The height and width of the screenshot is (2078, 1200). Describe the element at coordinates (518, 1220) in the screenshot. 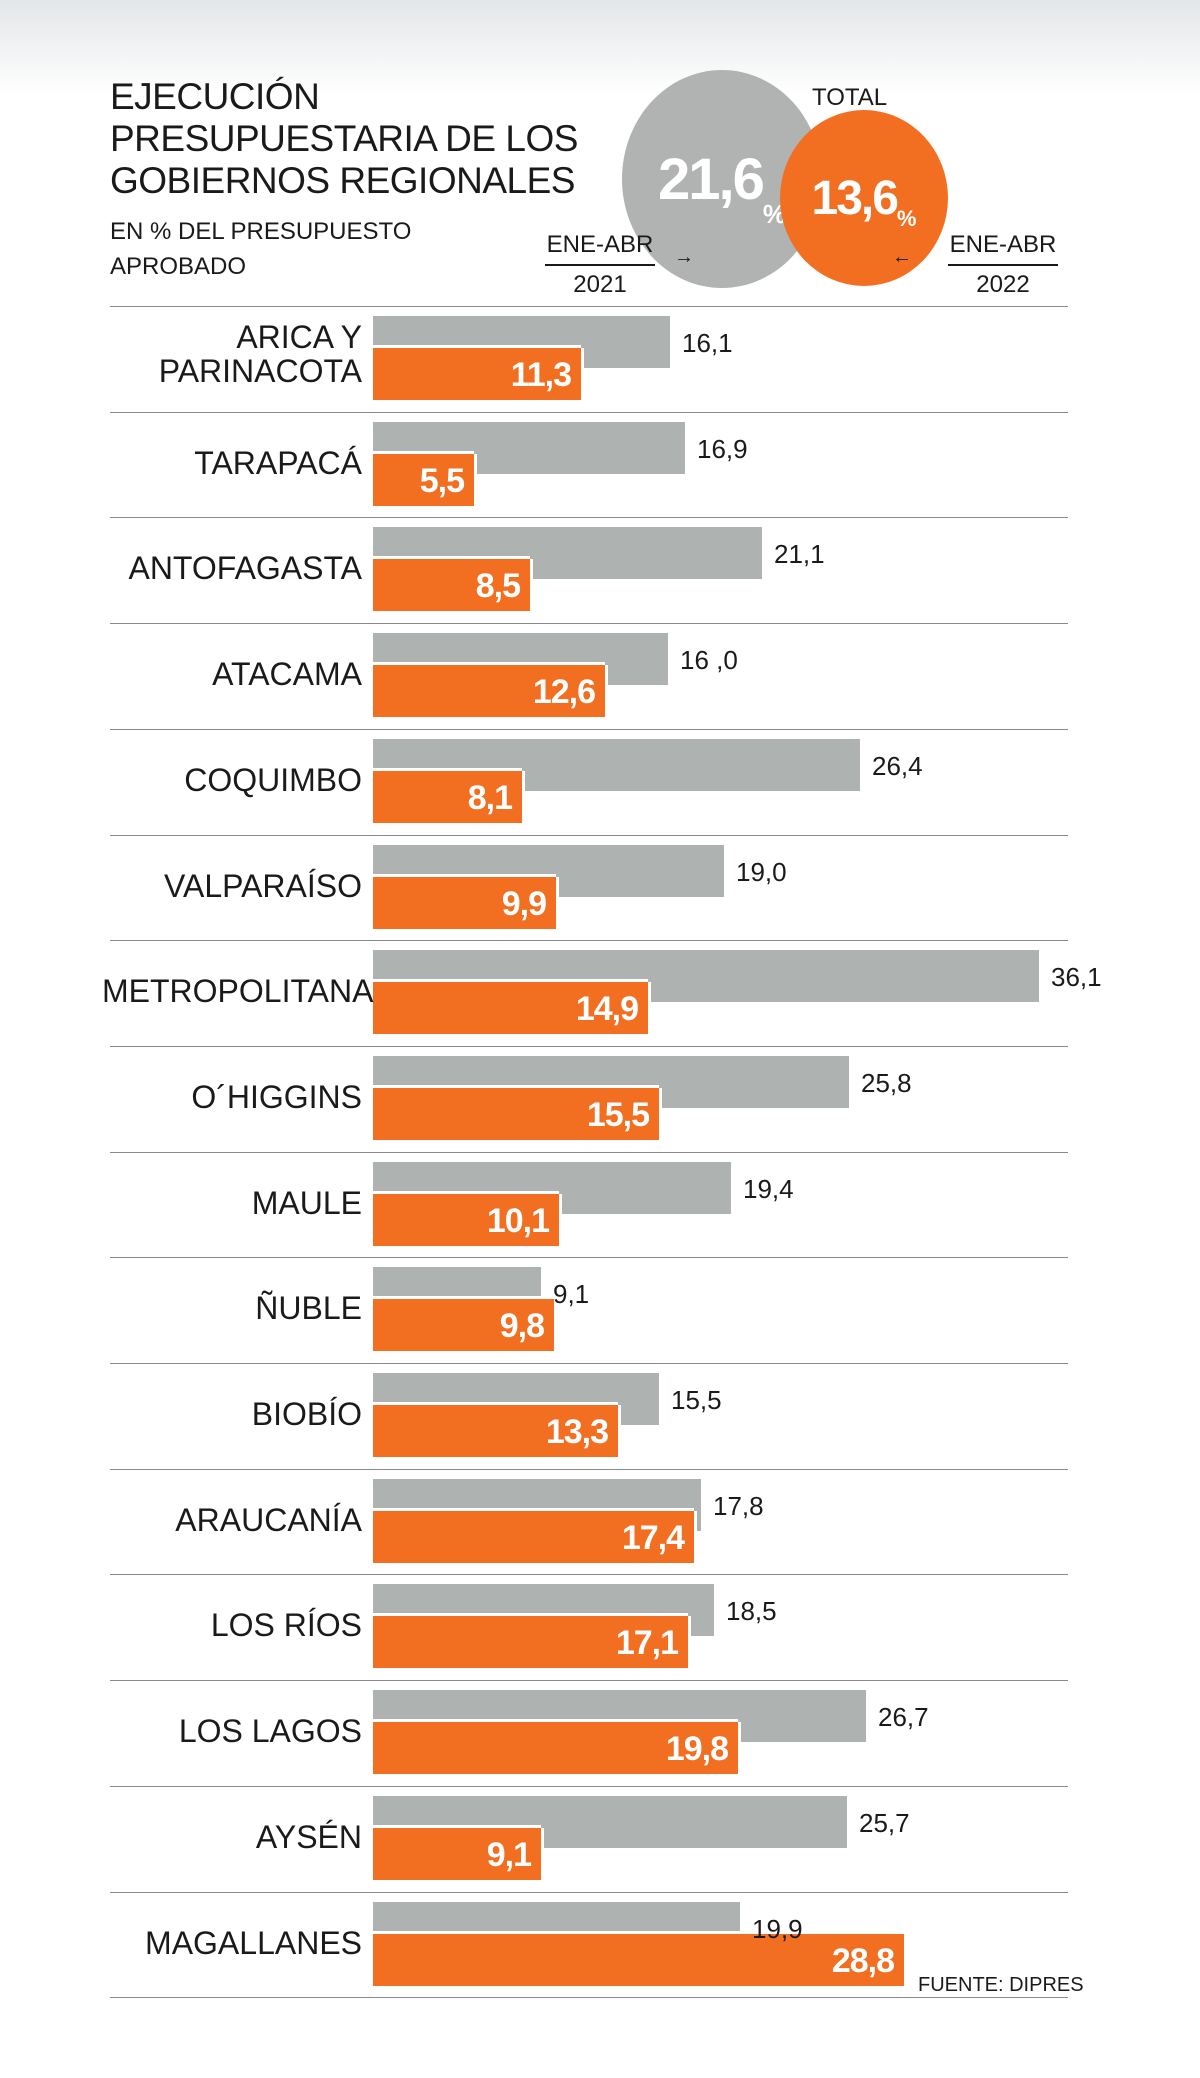

I see `value-label-2022: 10,1` at that location.